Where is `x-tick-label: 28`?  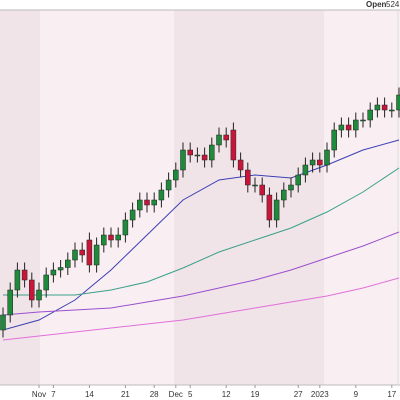 x-tick-label: 28 is located at coordinates (154, 394).